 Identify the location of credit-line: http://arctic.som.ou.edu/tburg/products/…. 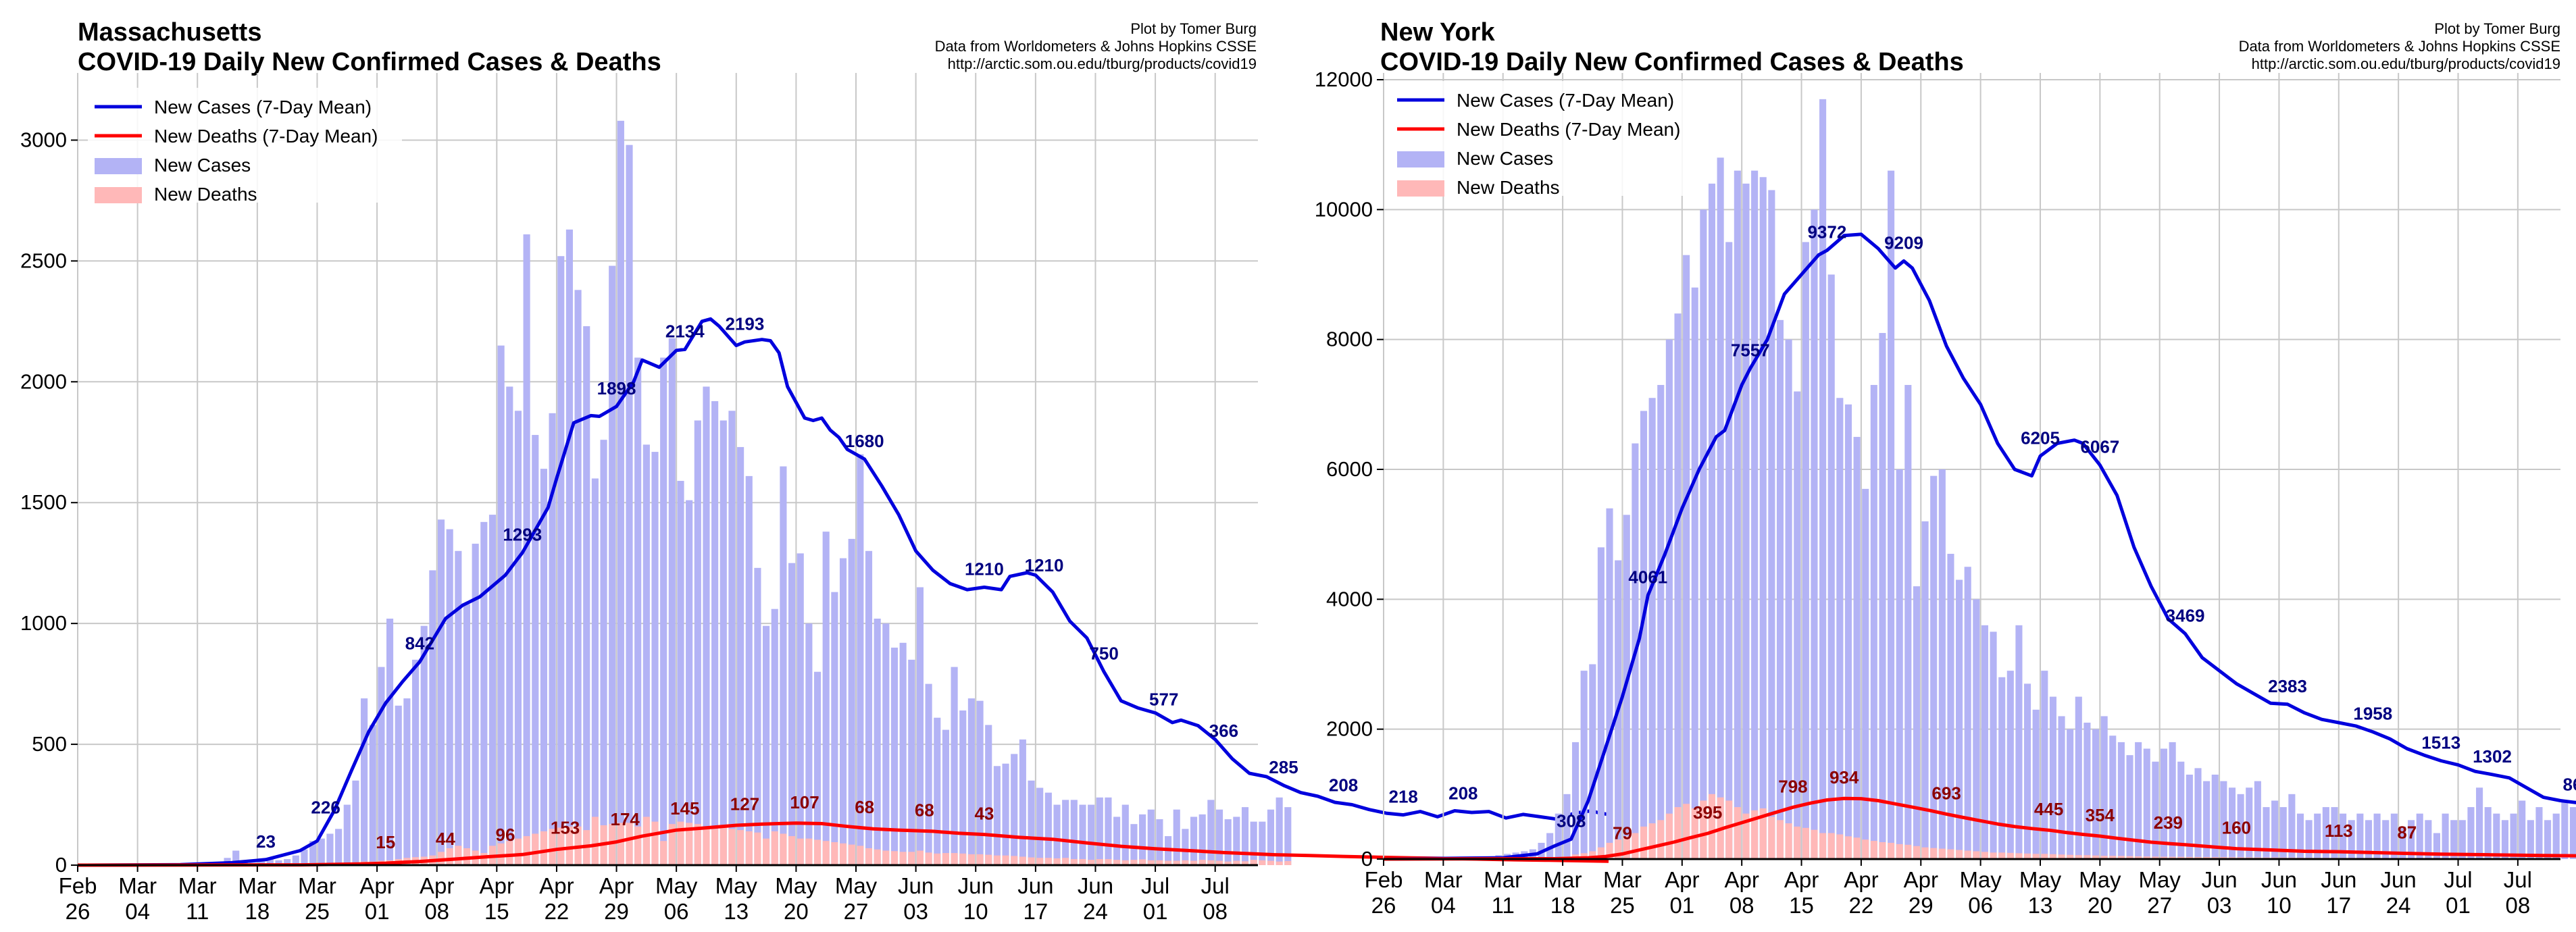
(1102, 63).